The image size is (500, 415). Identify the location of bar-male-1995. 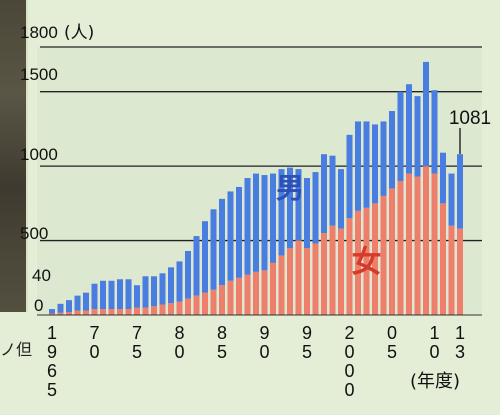
(307, 213).